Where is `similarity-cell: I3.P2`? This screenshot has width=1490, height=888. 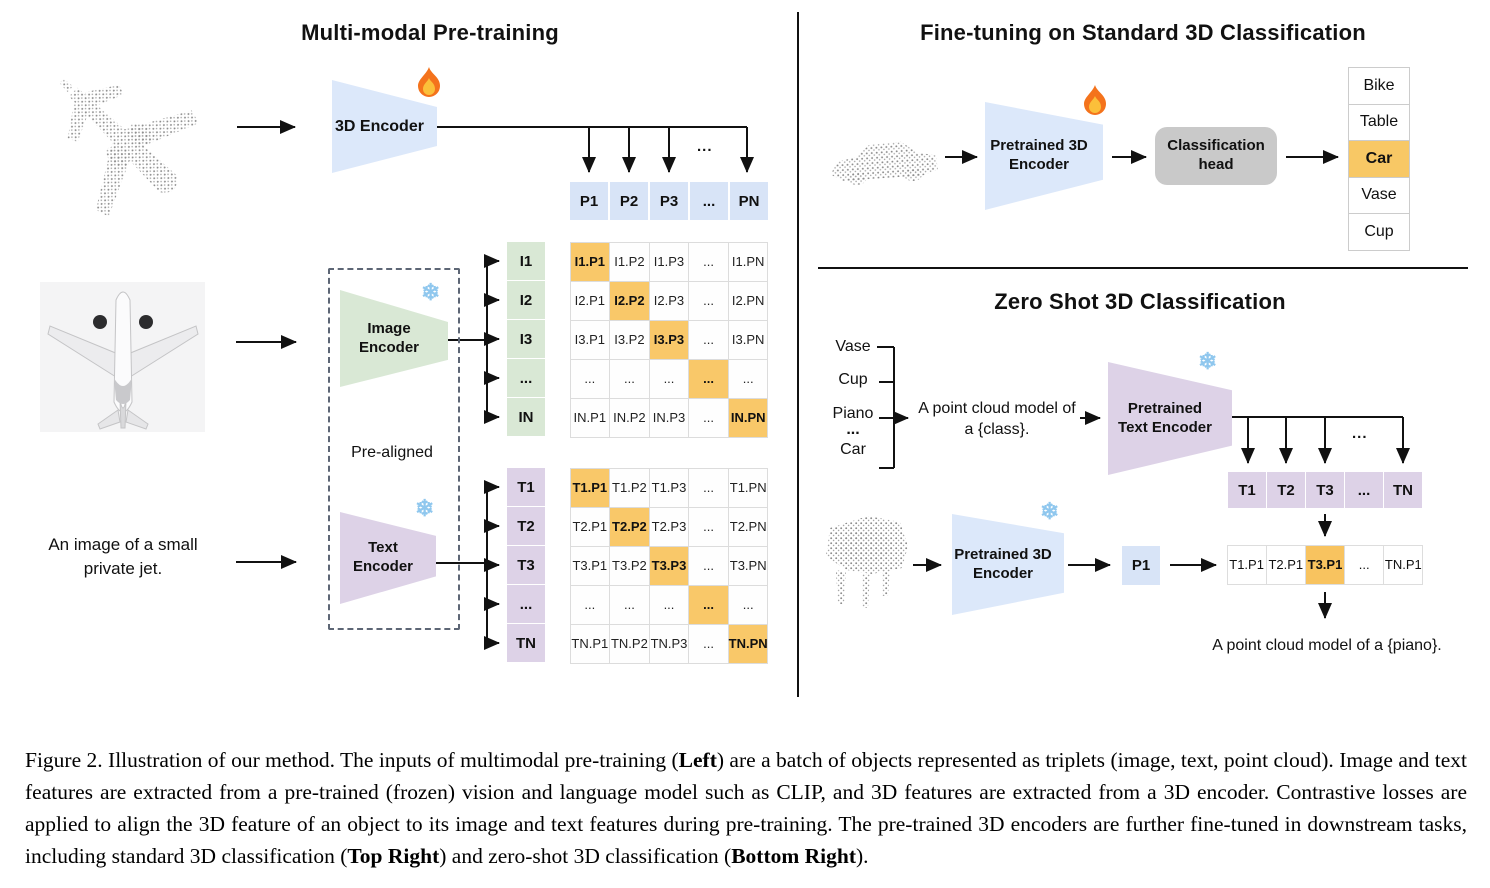
similarity-cell: I3.P2 is located at coordinates (629, 339).